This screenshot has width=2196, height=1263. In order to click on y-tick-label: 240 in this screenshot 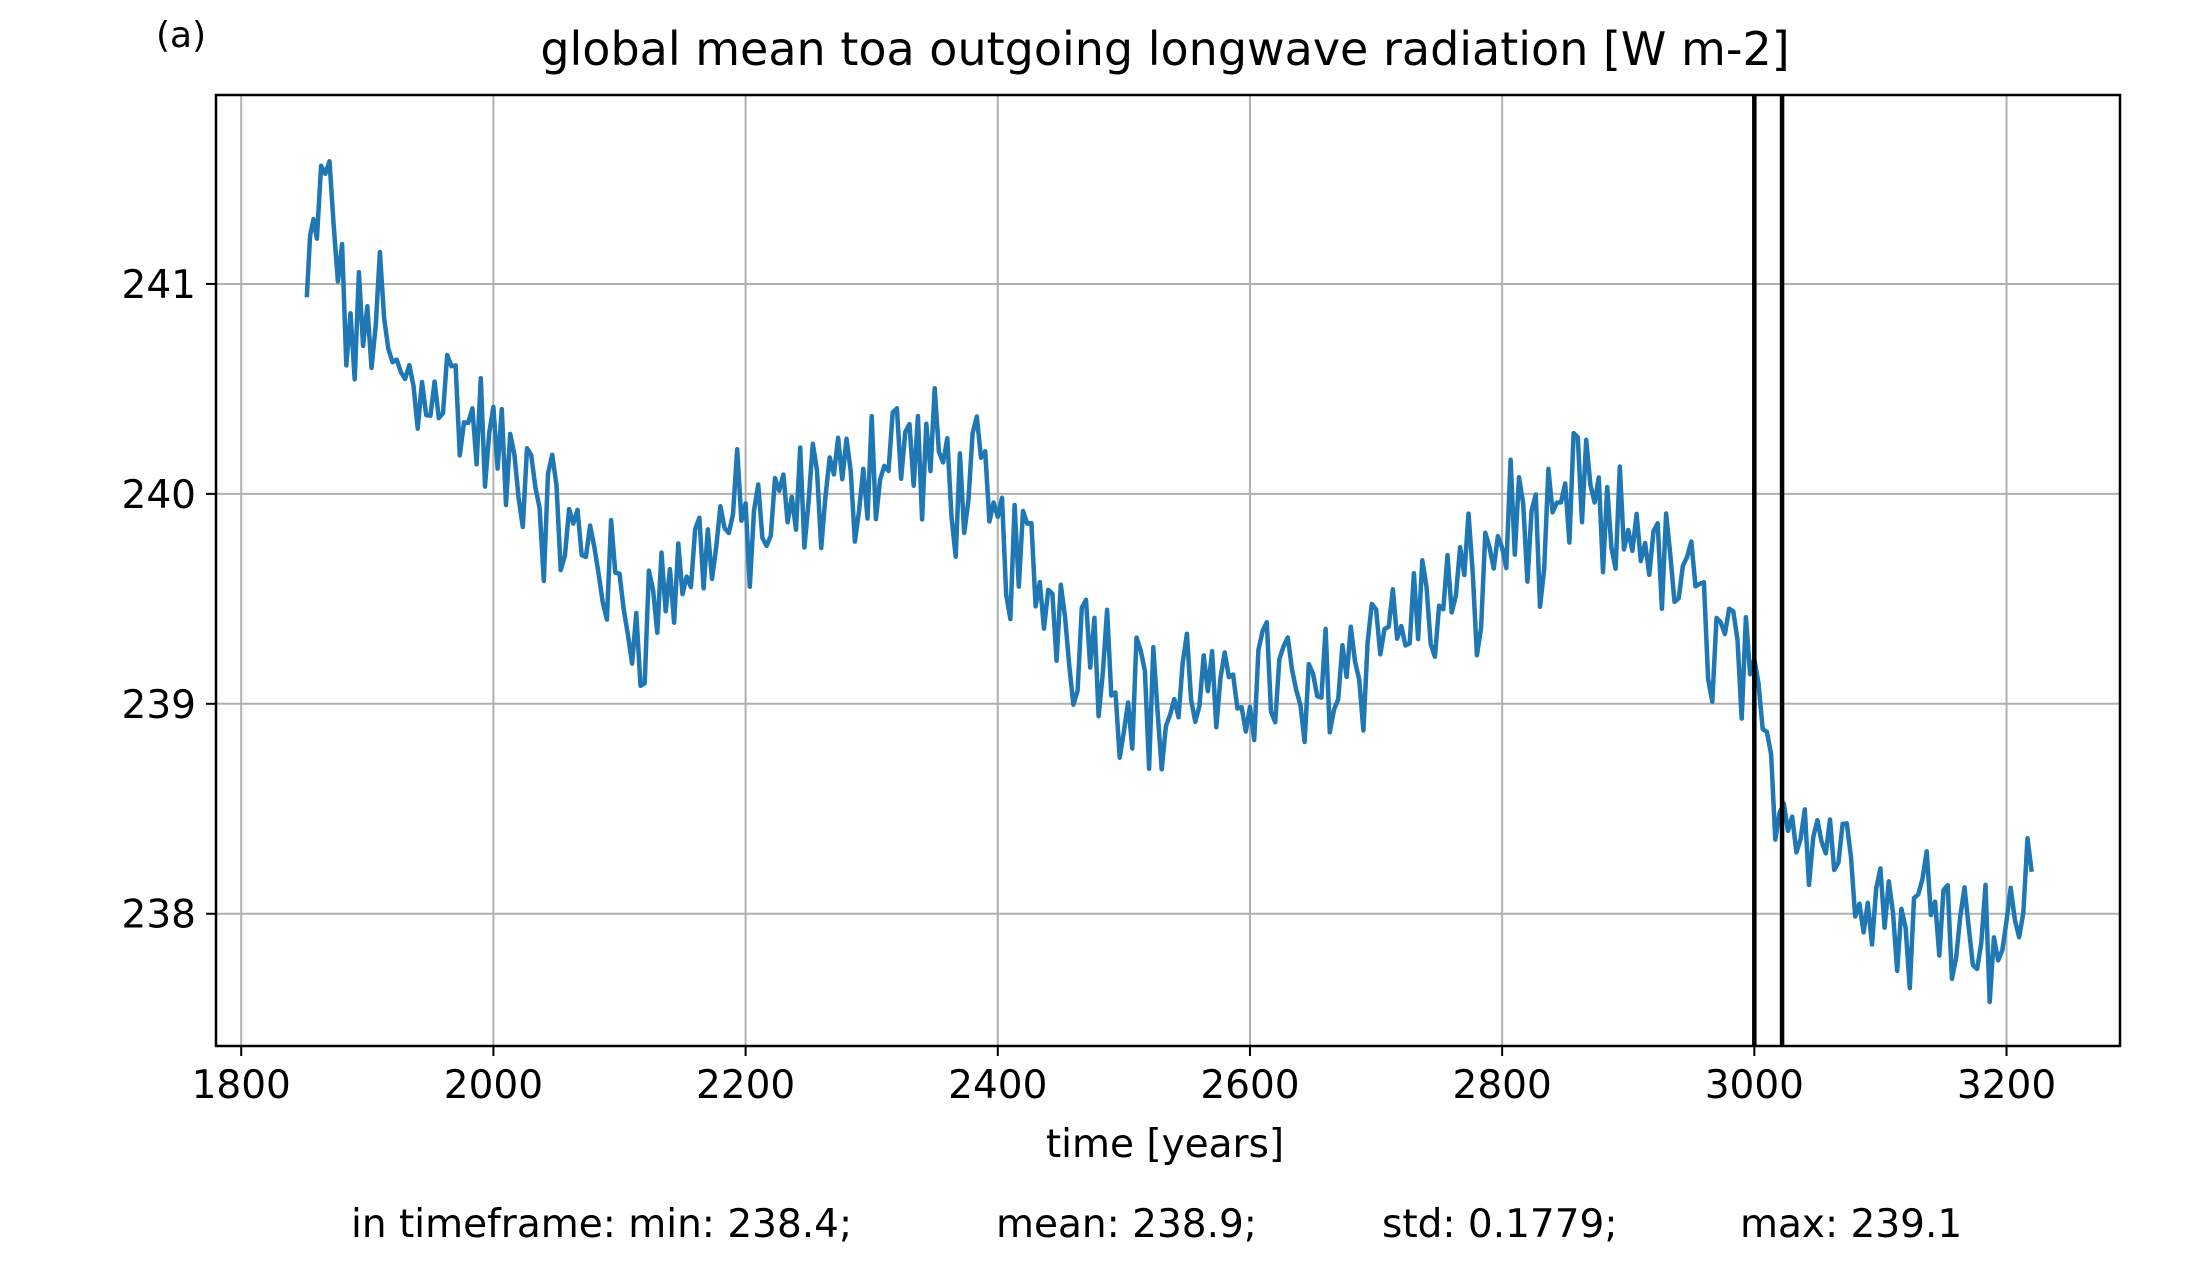, I will do `click(159, 495)`.